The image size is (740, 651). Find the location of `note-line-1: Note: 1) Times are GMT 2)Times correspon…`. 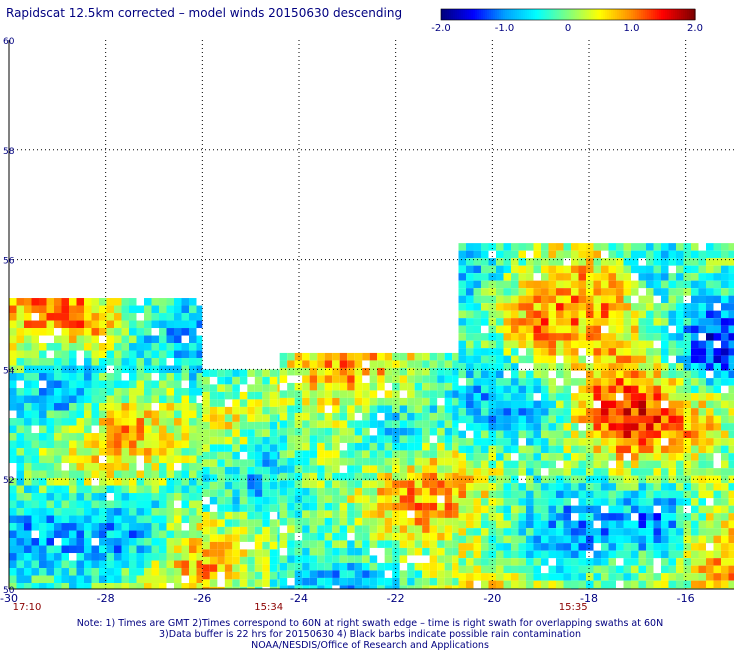

note-line-1: Note: 1) Times are GMT 2)Times correspon… is located at coordinates (370, 623).